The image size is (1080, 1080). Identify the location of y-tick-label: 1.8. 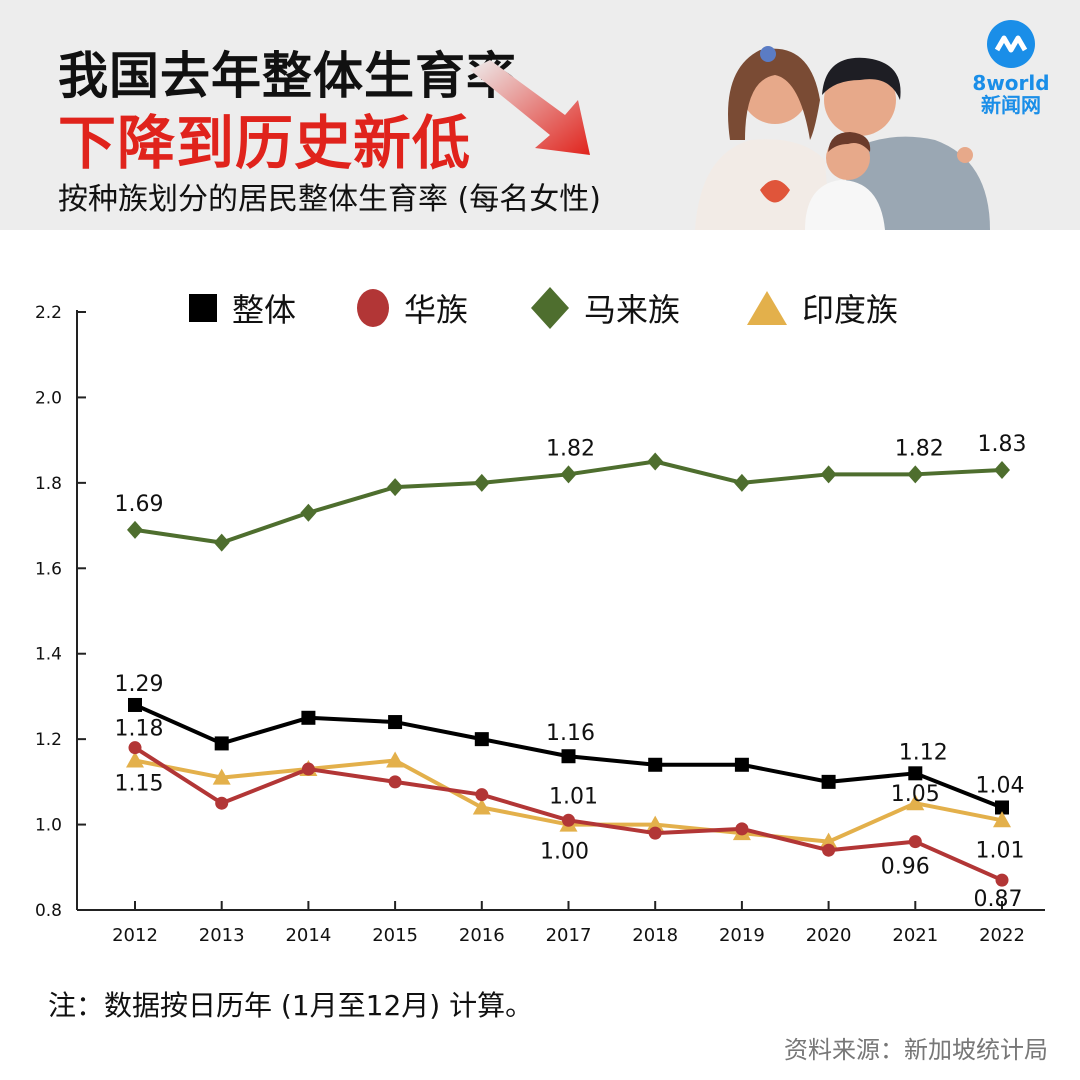
(48, 484).